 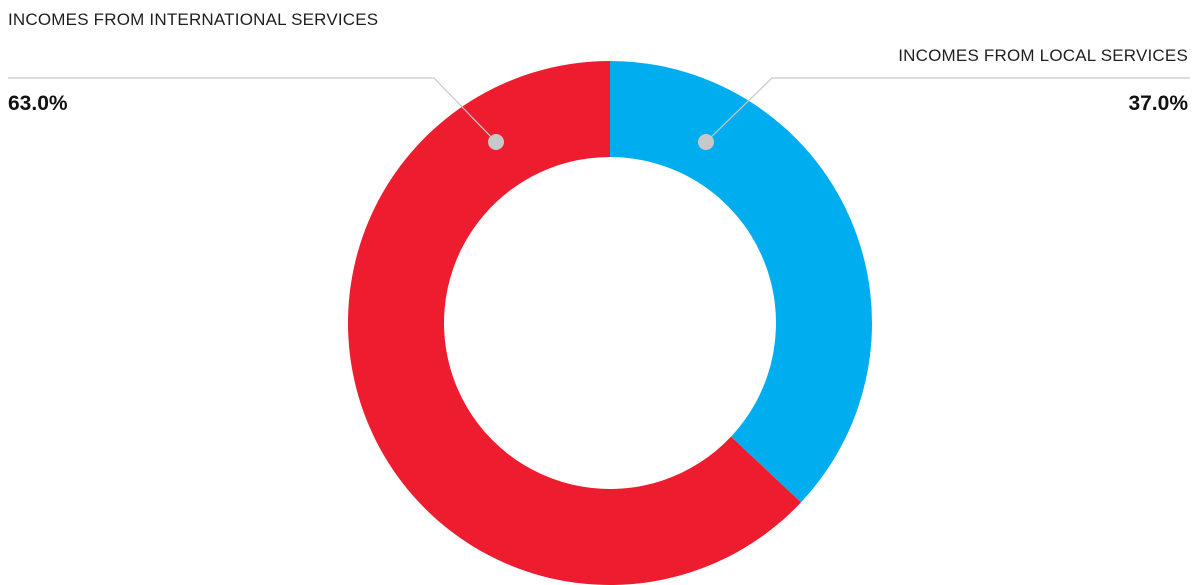 I want to click on slice-label-international: INCOMES FROM INTERNATIONAL SERVICES, so click(x=193, y=19).